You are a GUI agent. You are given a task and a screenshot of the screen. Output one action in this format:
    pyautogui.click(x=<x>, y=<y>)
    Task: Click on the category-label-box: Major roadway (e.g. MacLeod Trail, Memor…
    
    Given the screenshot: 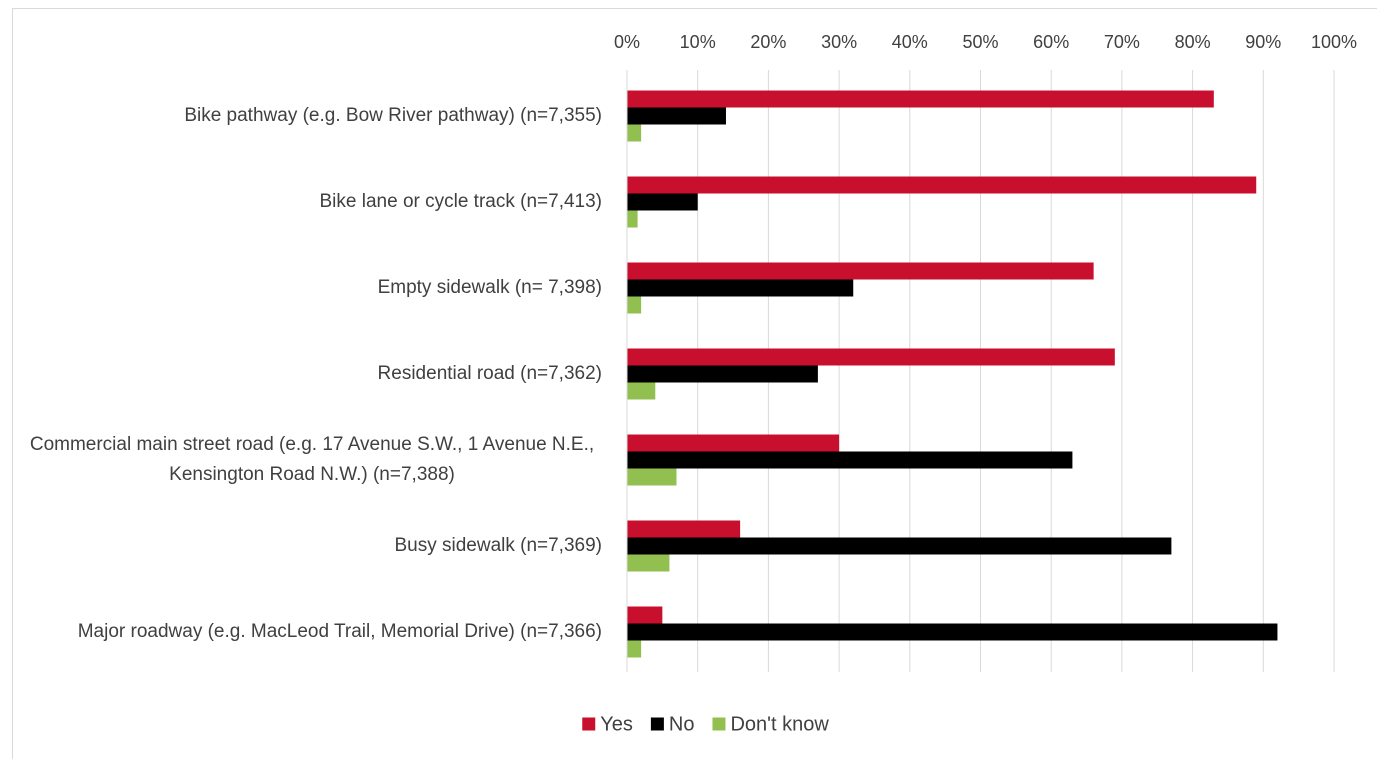 What is the action you would take?
    pyautogui.click(x=312, y=632)
    